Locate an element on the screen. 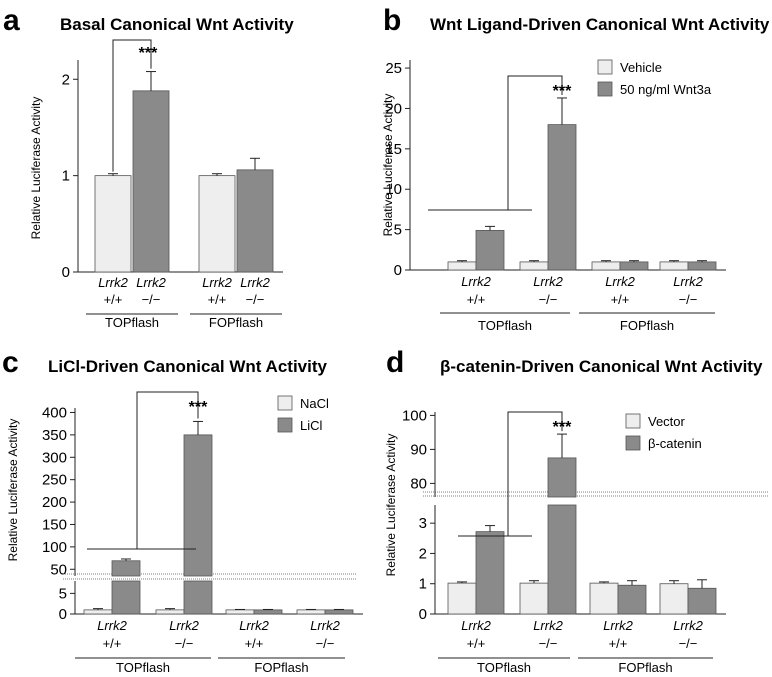 The width and height of the screenshot is (772, 677). panel-title: β-catenin-Driven Canonical Wnt Activity is located at coordinates (601, 366).